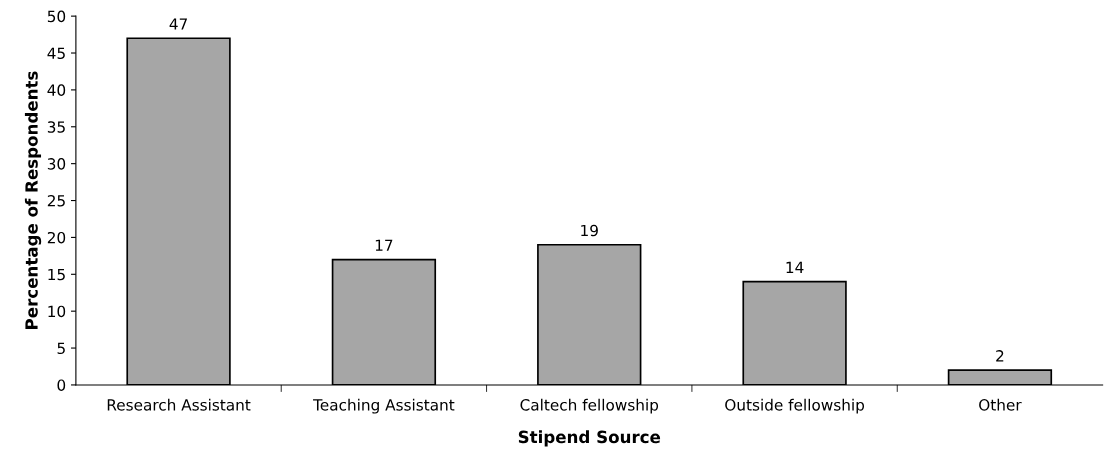 The height and width of the screenshot is (461, 1116). Describe the element at coordinates (56, 53) in the screenshot. I see `y-tick-label: 45` at that location.